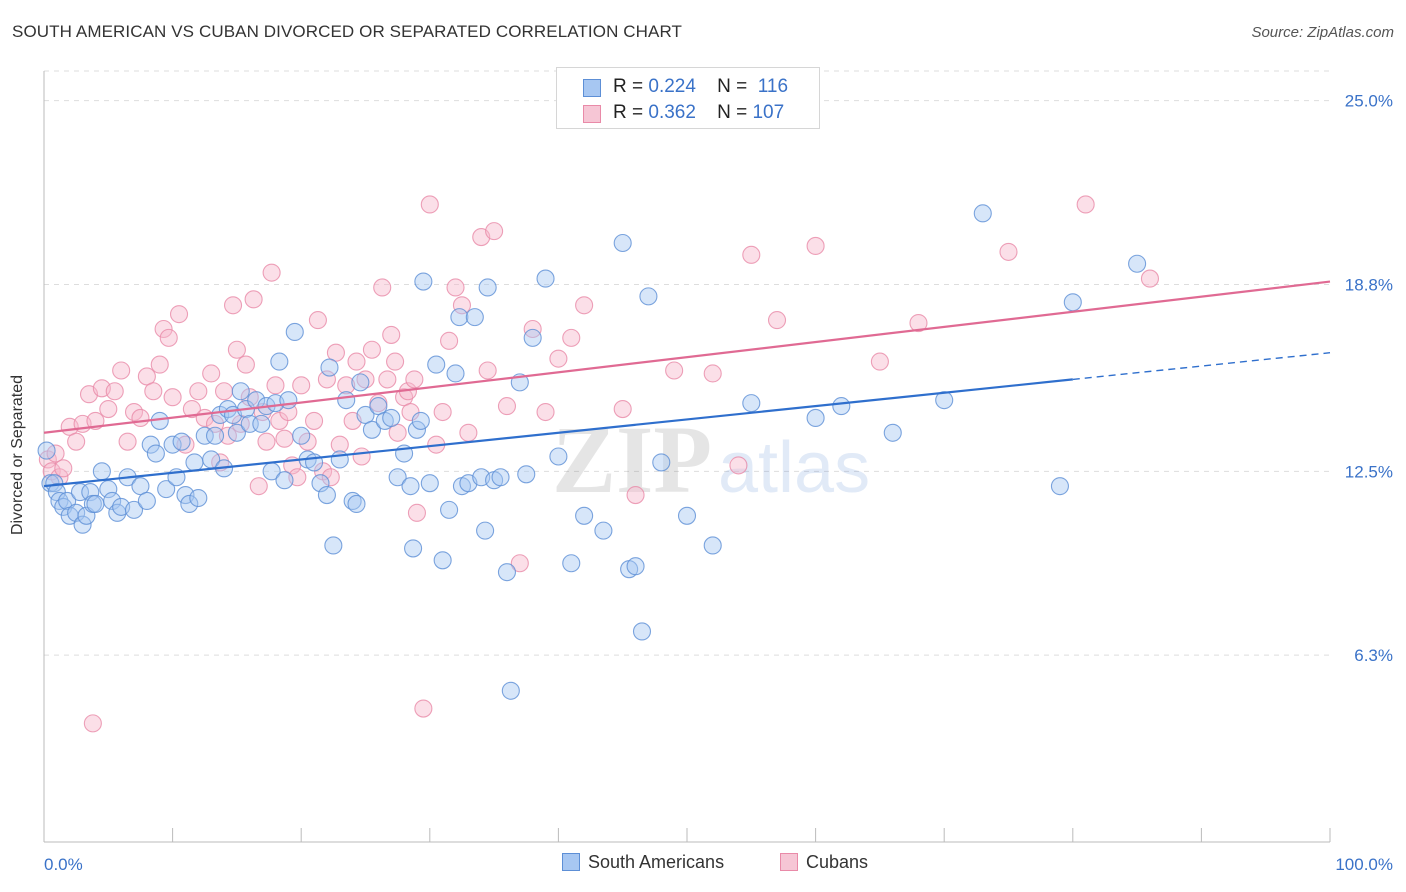  What do you see at coordinates (656, 862) in the screenshot?
I see `bottom-legend-label: South Americans` at bounding box center [656, 862].